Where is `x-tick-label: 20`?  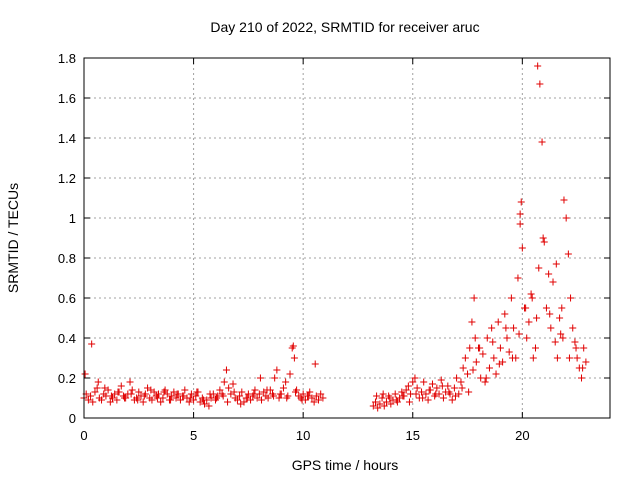 x-tick-label: 20 is located at coordinates (522, 435).